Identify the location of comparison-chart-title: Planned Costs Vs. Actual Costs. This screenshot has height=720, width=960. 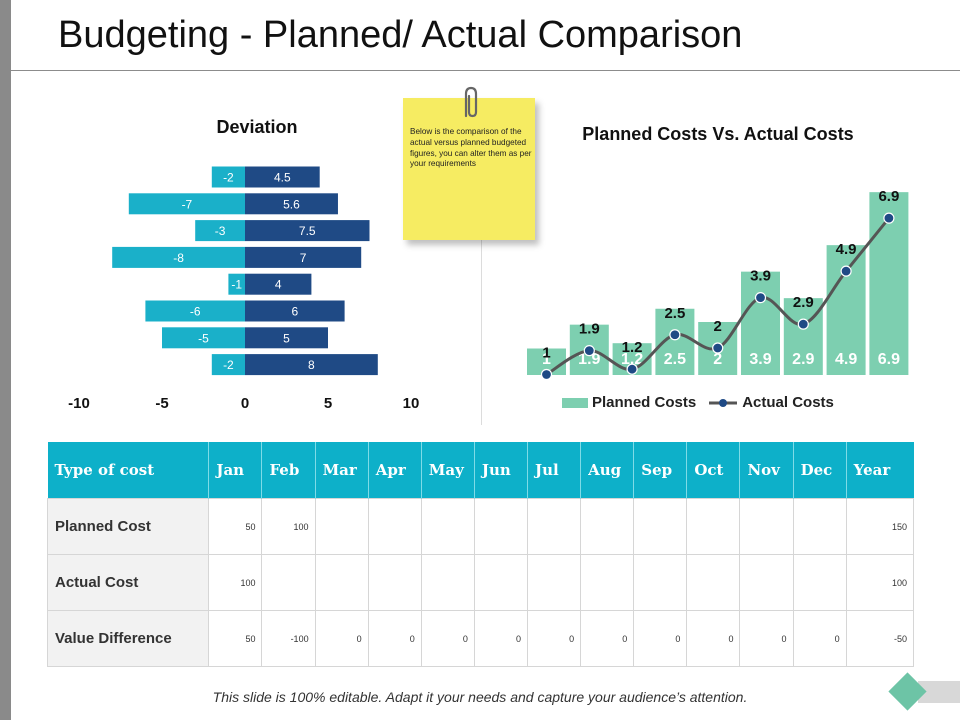
(718, 134).